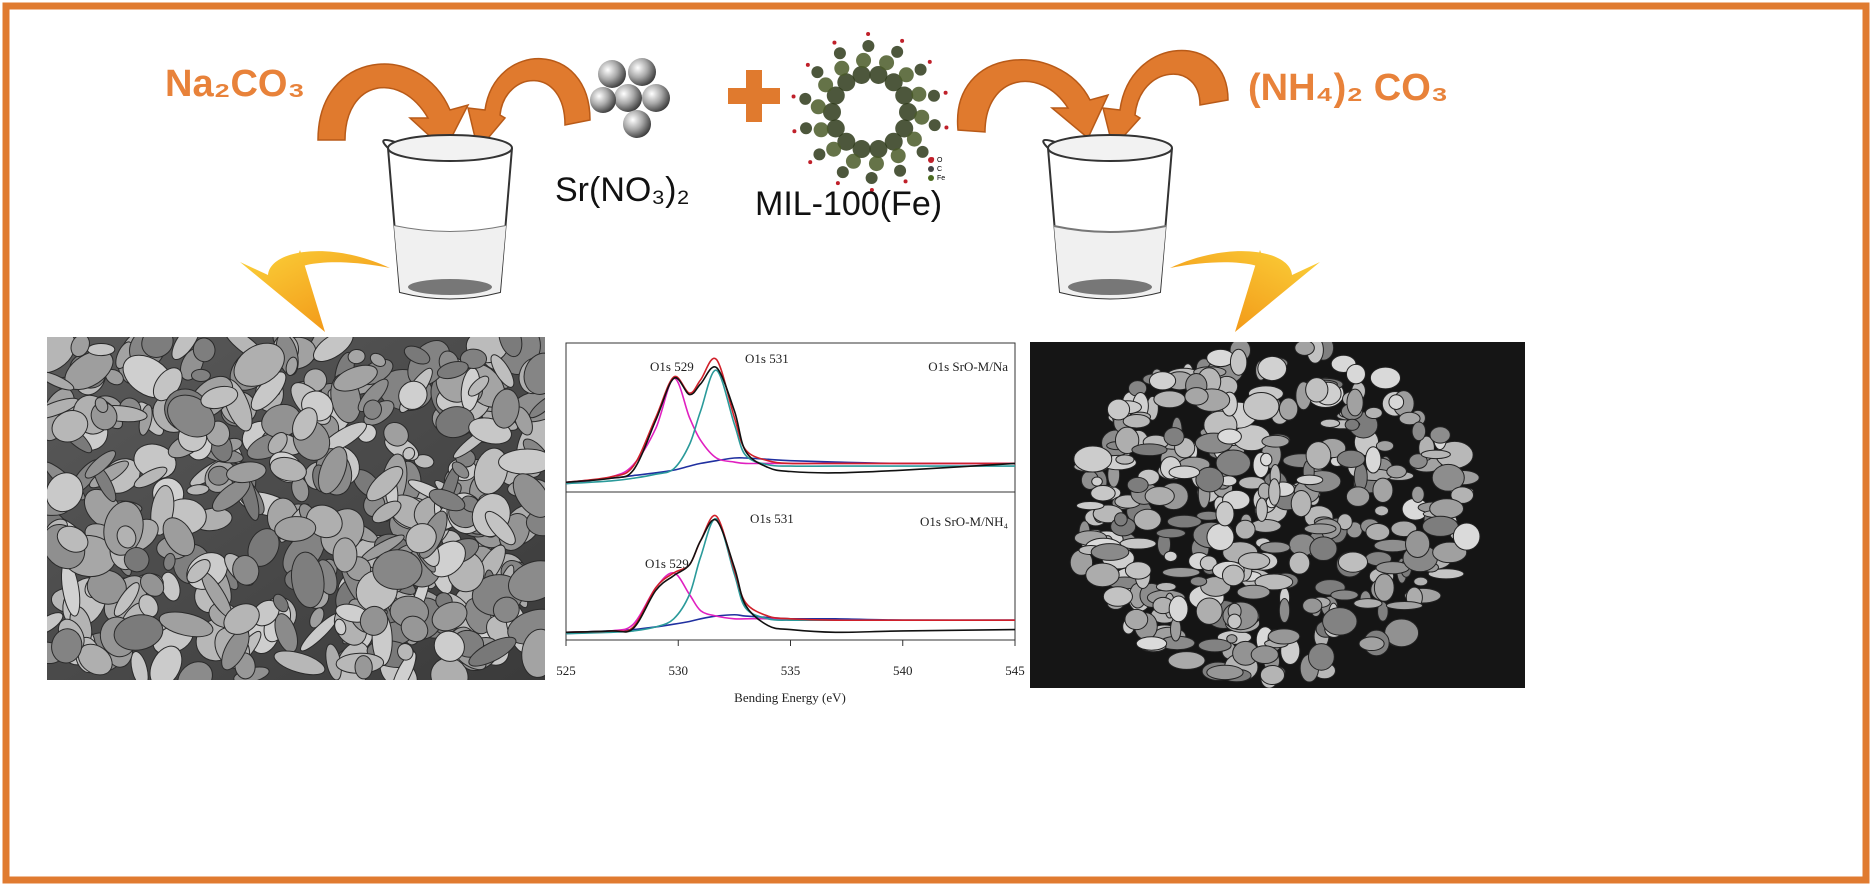 Image resolution: width=1872 pixels, height=886 pixels. Describe the element at coordinates (767, 358) in the screenshot. I see `peak-label: O1s 531` at that location.